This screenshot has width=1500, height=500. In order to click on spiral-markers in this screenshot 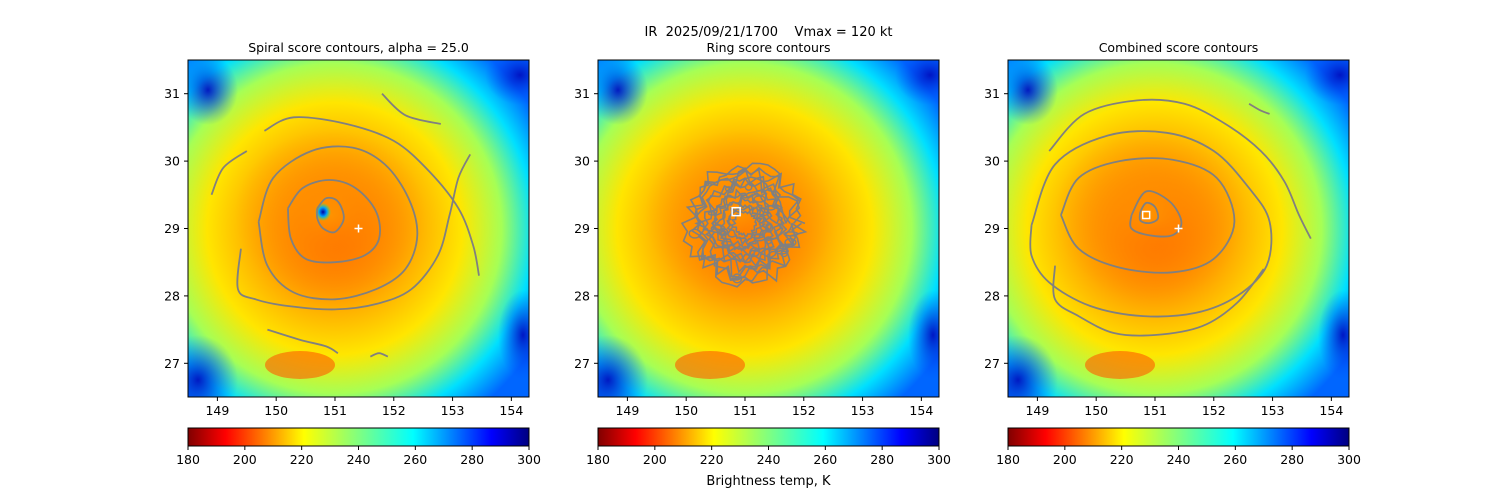, I will do `click(358, 228)`.